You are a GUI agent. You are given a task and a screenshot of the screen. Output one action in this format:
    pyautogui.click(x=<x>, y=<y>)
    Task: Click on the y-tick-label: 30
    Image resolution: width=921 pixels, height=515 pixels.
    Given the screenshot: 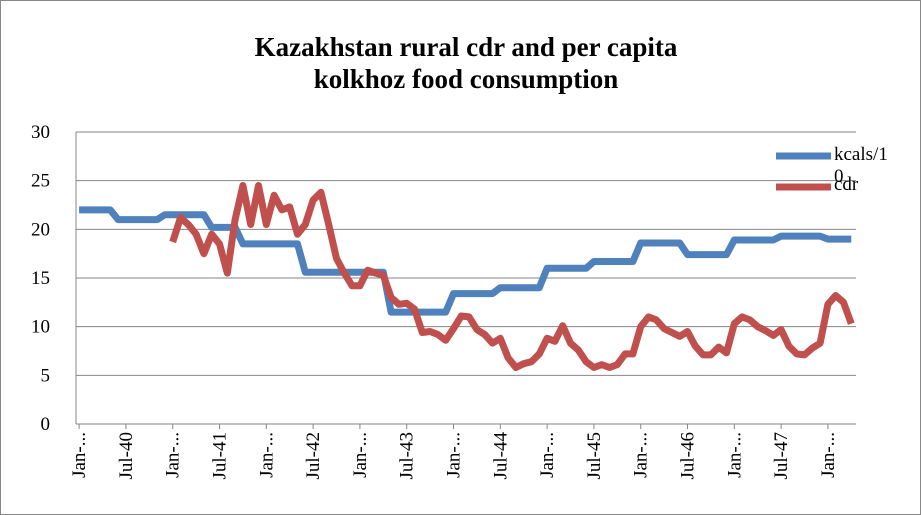 What is the action you would take?
    pyautogui.click(x=40, y=132)
    